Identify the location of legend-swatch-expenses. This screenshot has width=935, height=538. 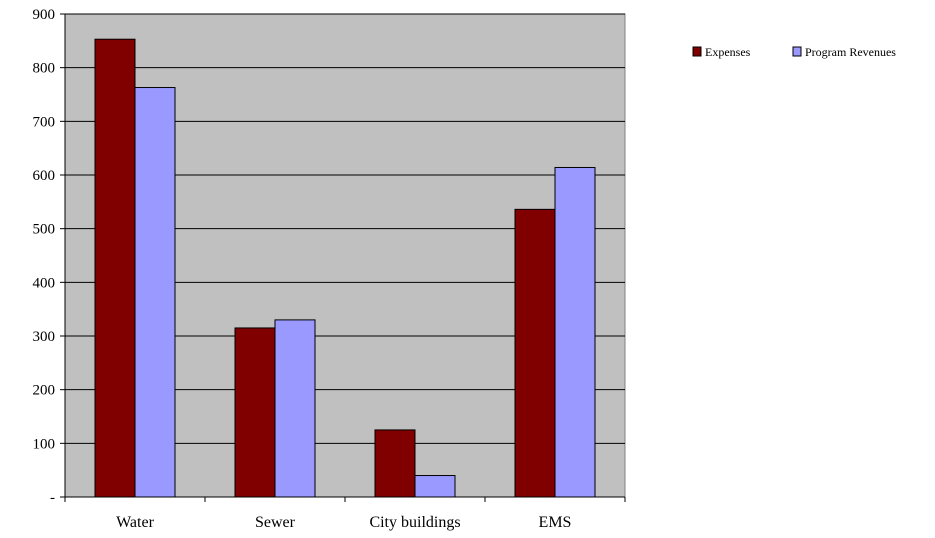
(697, 51).